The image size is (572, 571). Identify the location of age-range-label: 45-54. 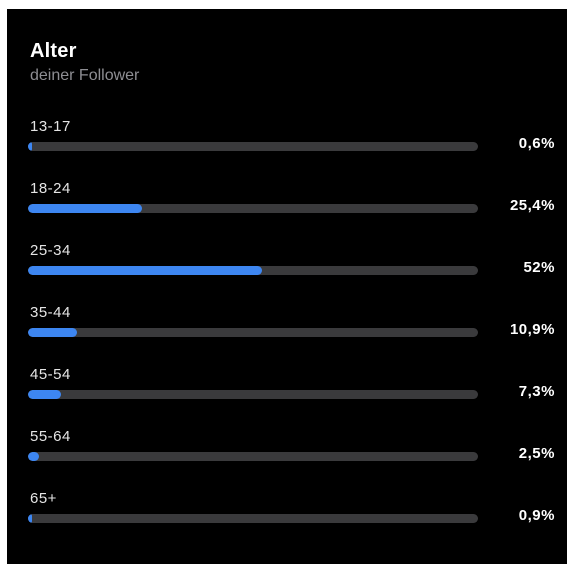
(50, 374).